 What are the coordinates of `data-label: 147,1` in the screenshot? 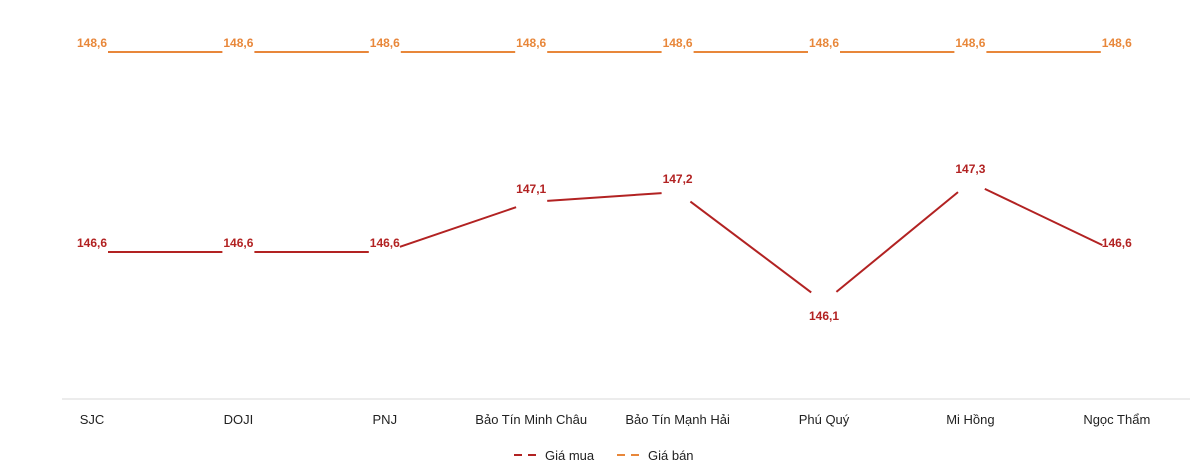 It's located at (531, 189).